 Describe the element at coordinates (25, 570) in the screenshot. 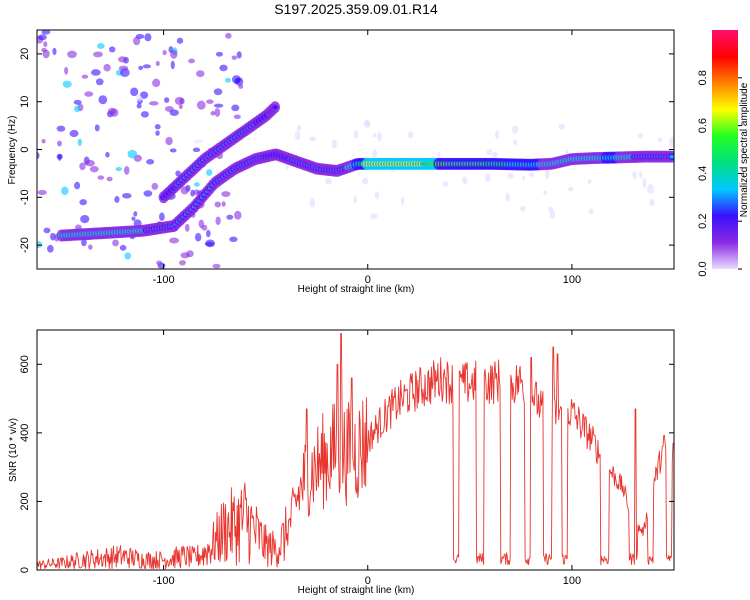

I see `snr-ytick-label: 0` at that location.